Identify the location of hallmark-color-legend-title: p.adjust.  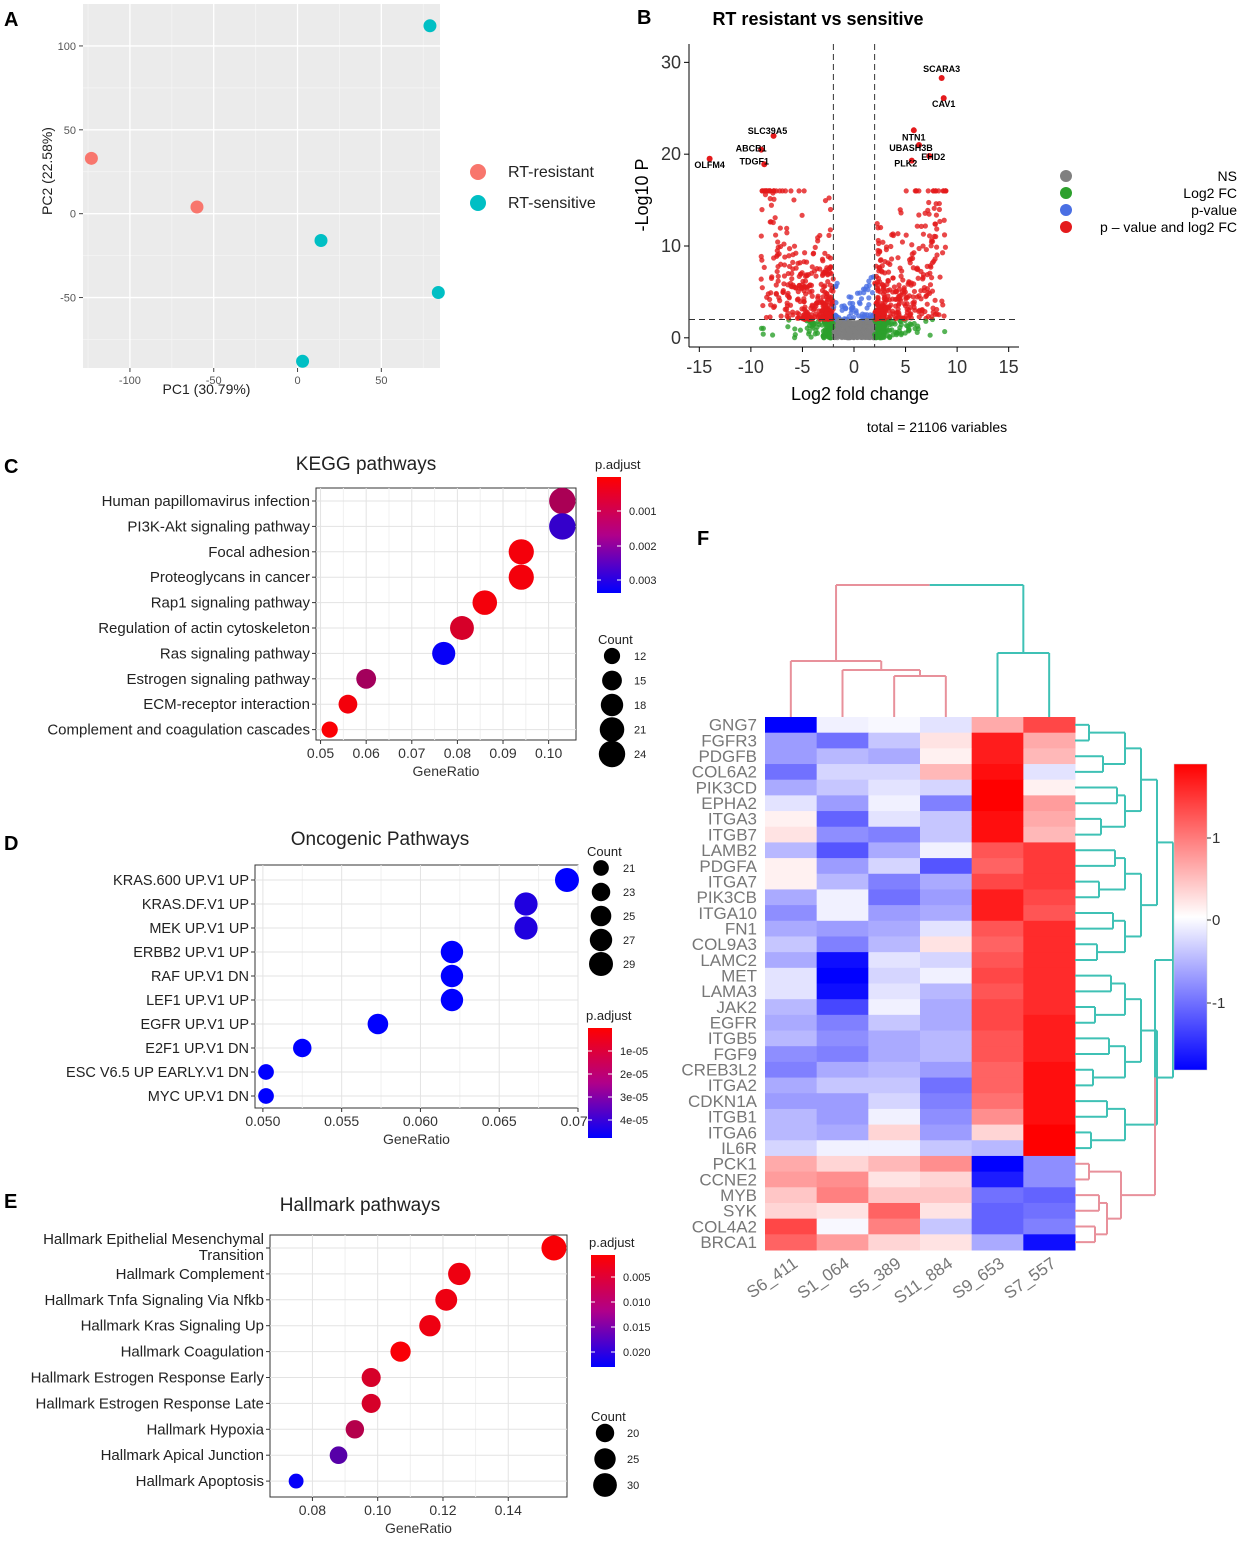
(612, 1242).